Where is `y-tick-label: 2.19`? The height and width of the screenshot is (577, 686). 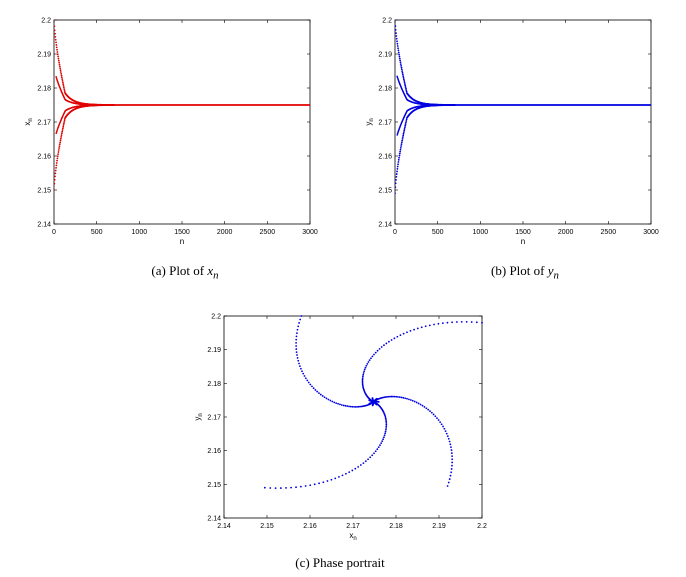
y-tick-label: 2.19 is located at coordinates (214, 350).